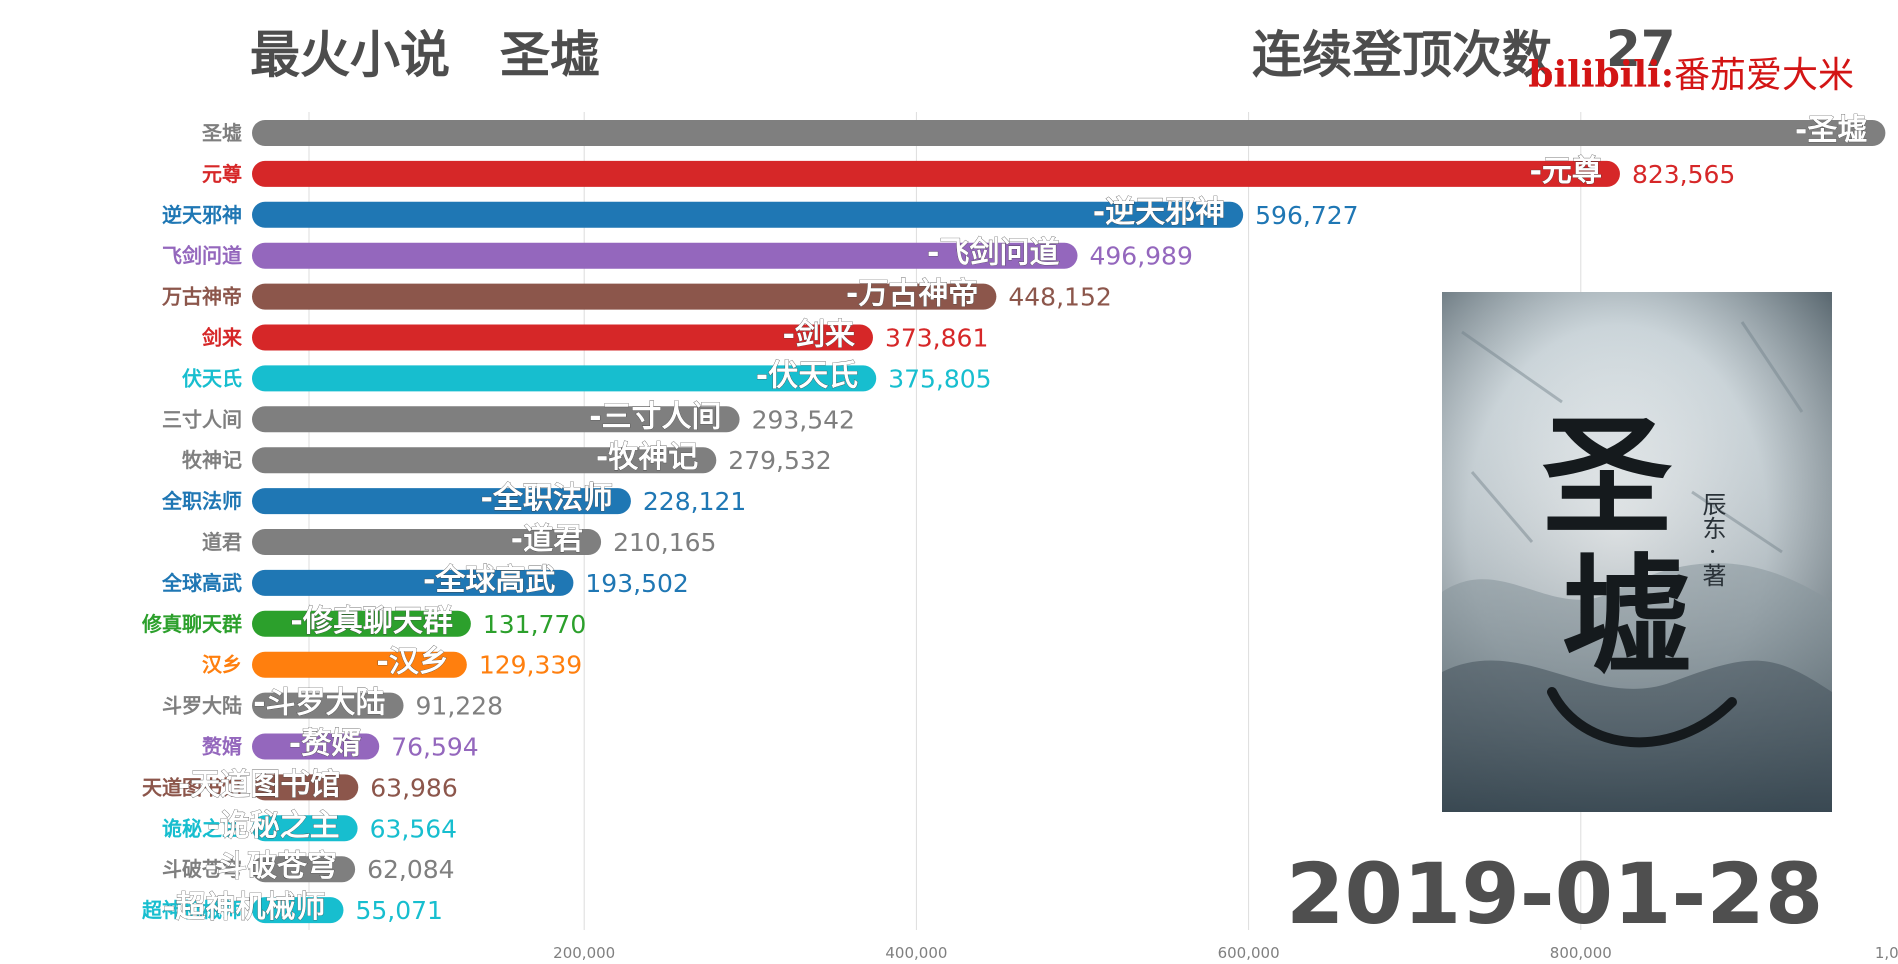 The height and width of the screenshot is (964, 1898). I want to click on x-axis-ticks: 200,000 400,000 600,000 800,000 1,000,000, so click(1225, 953).